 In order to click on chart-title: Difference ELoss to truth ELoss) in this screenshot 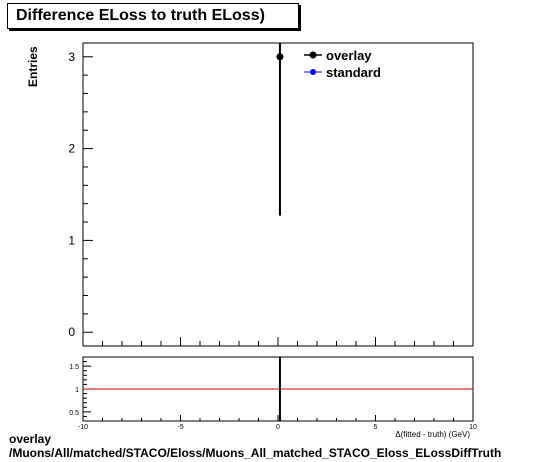, I will do `click(140, 15)`.